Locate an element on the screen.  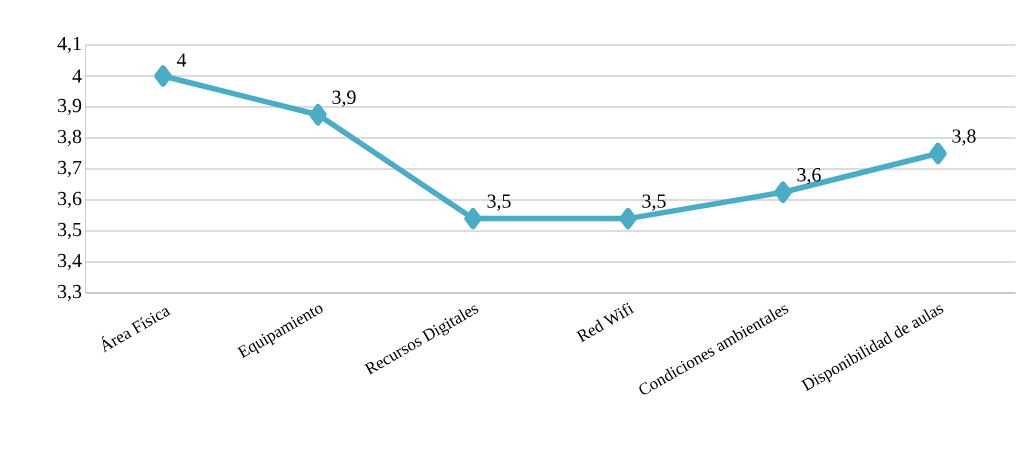
y-tick-label: 3,7 is located at coordinates (70, 169).